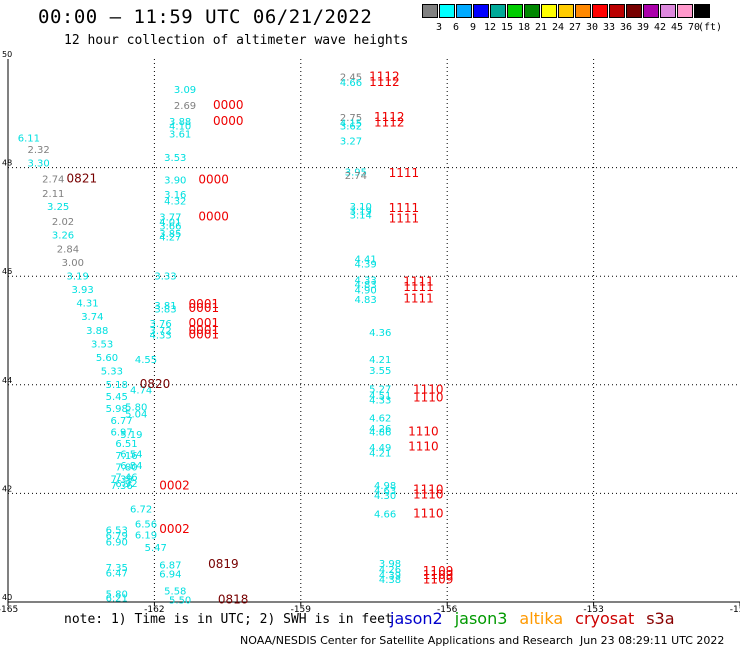 This screenshot has width=740, height=650. I want to click on x-tick-label: -159, so click(301, 610).